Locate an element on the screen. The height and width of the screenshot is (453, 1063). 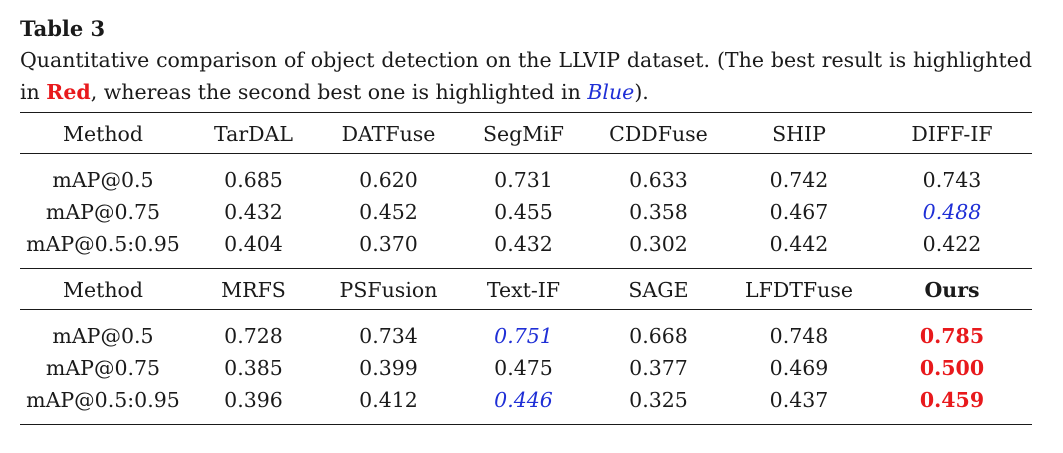
value-cell: 0.488 is located at coordinates (952, 212).